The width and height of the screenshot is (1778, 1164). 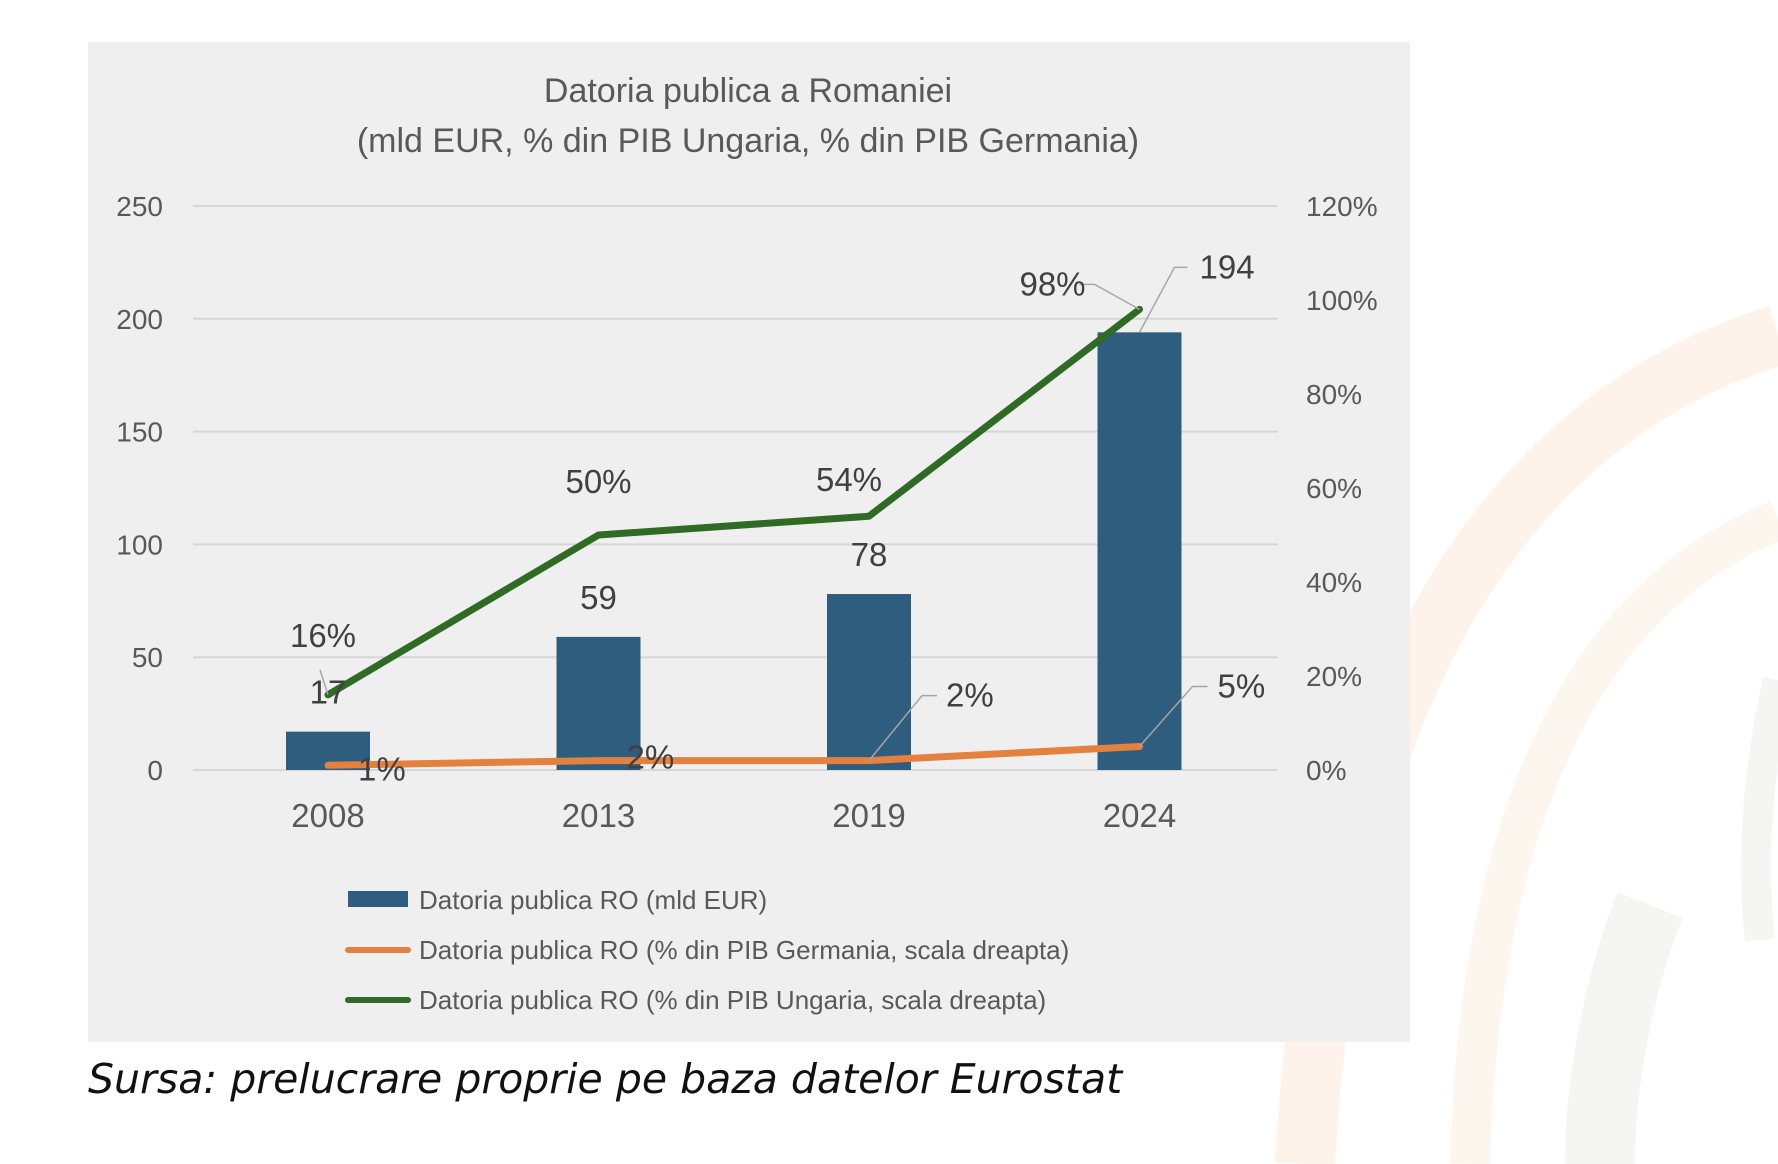 I want to click on data-label: 54%, so click(x=849, y=479).